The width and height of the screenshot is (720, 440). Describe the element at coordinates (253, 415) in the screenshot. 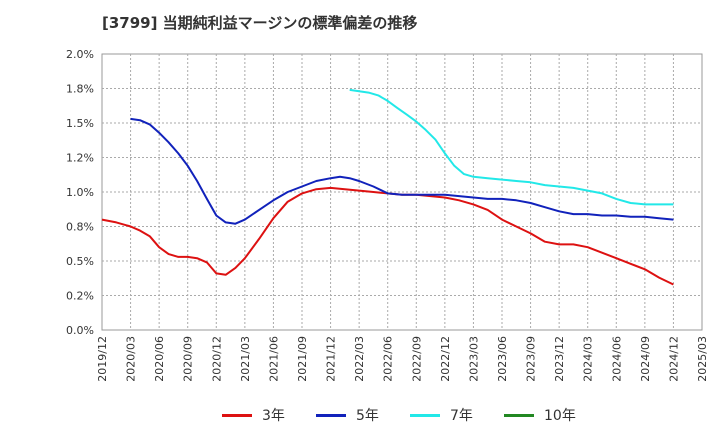

I see `legend-item-0: 3年` at that location.